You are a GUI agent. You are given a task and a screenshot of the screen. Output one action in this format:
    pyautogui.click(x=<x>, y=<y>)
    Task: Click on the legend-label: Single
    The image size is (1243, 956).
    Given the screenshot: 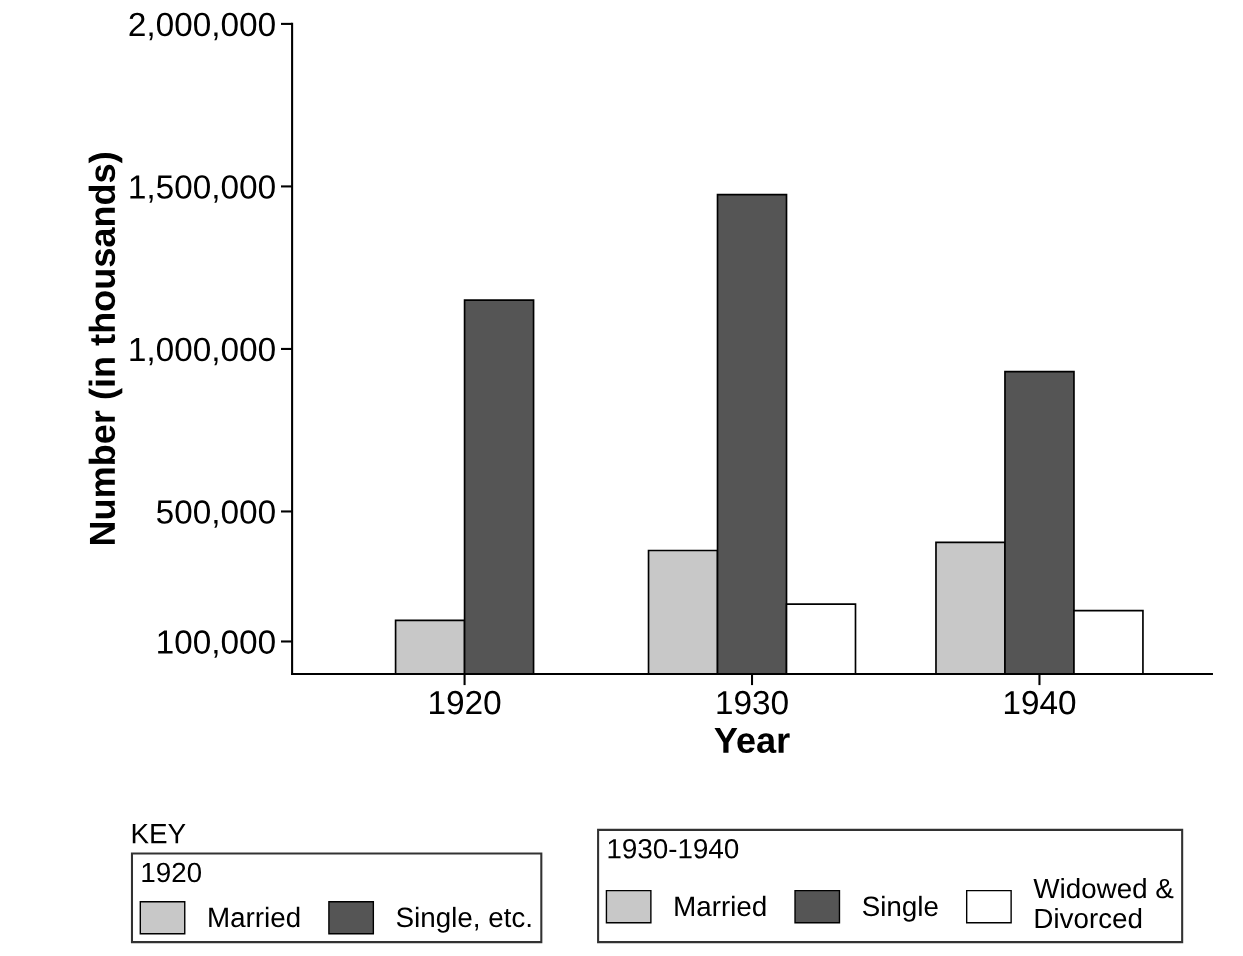 What is the action you would take?
    pyautogui.click(x=900, y=908)
    